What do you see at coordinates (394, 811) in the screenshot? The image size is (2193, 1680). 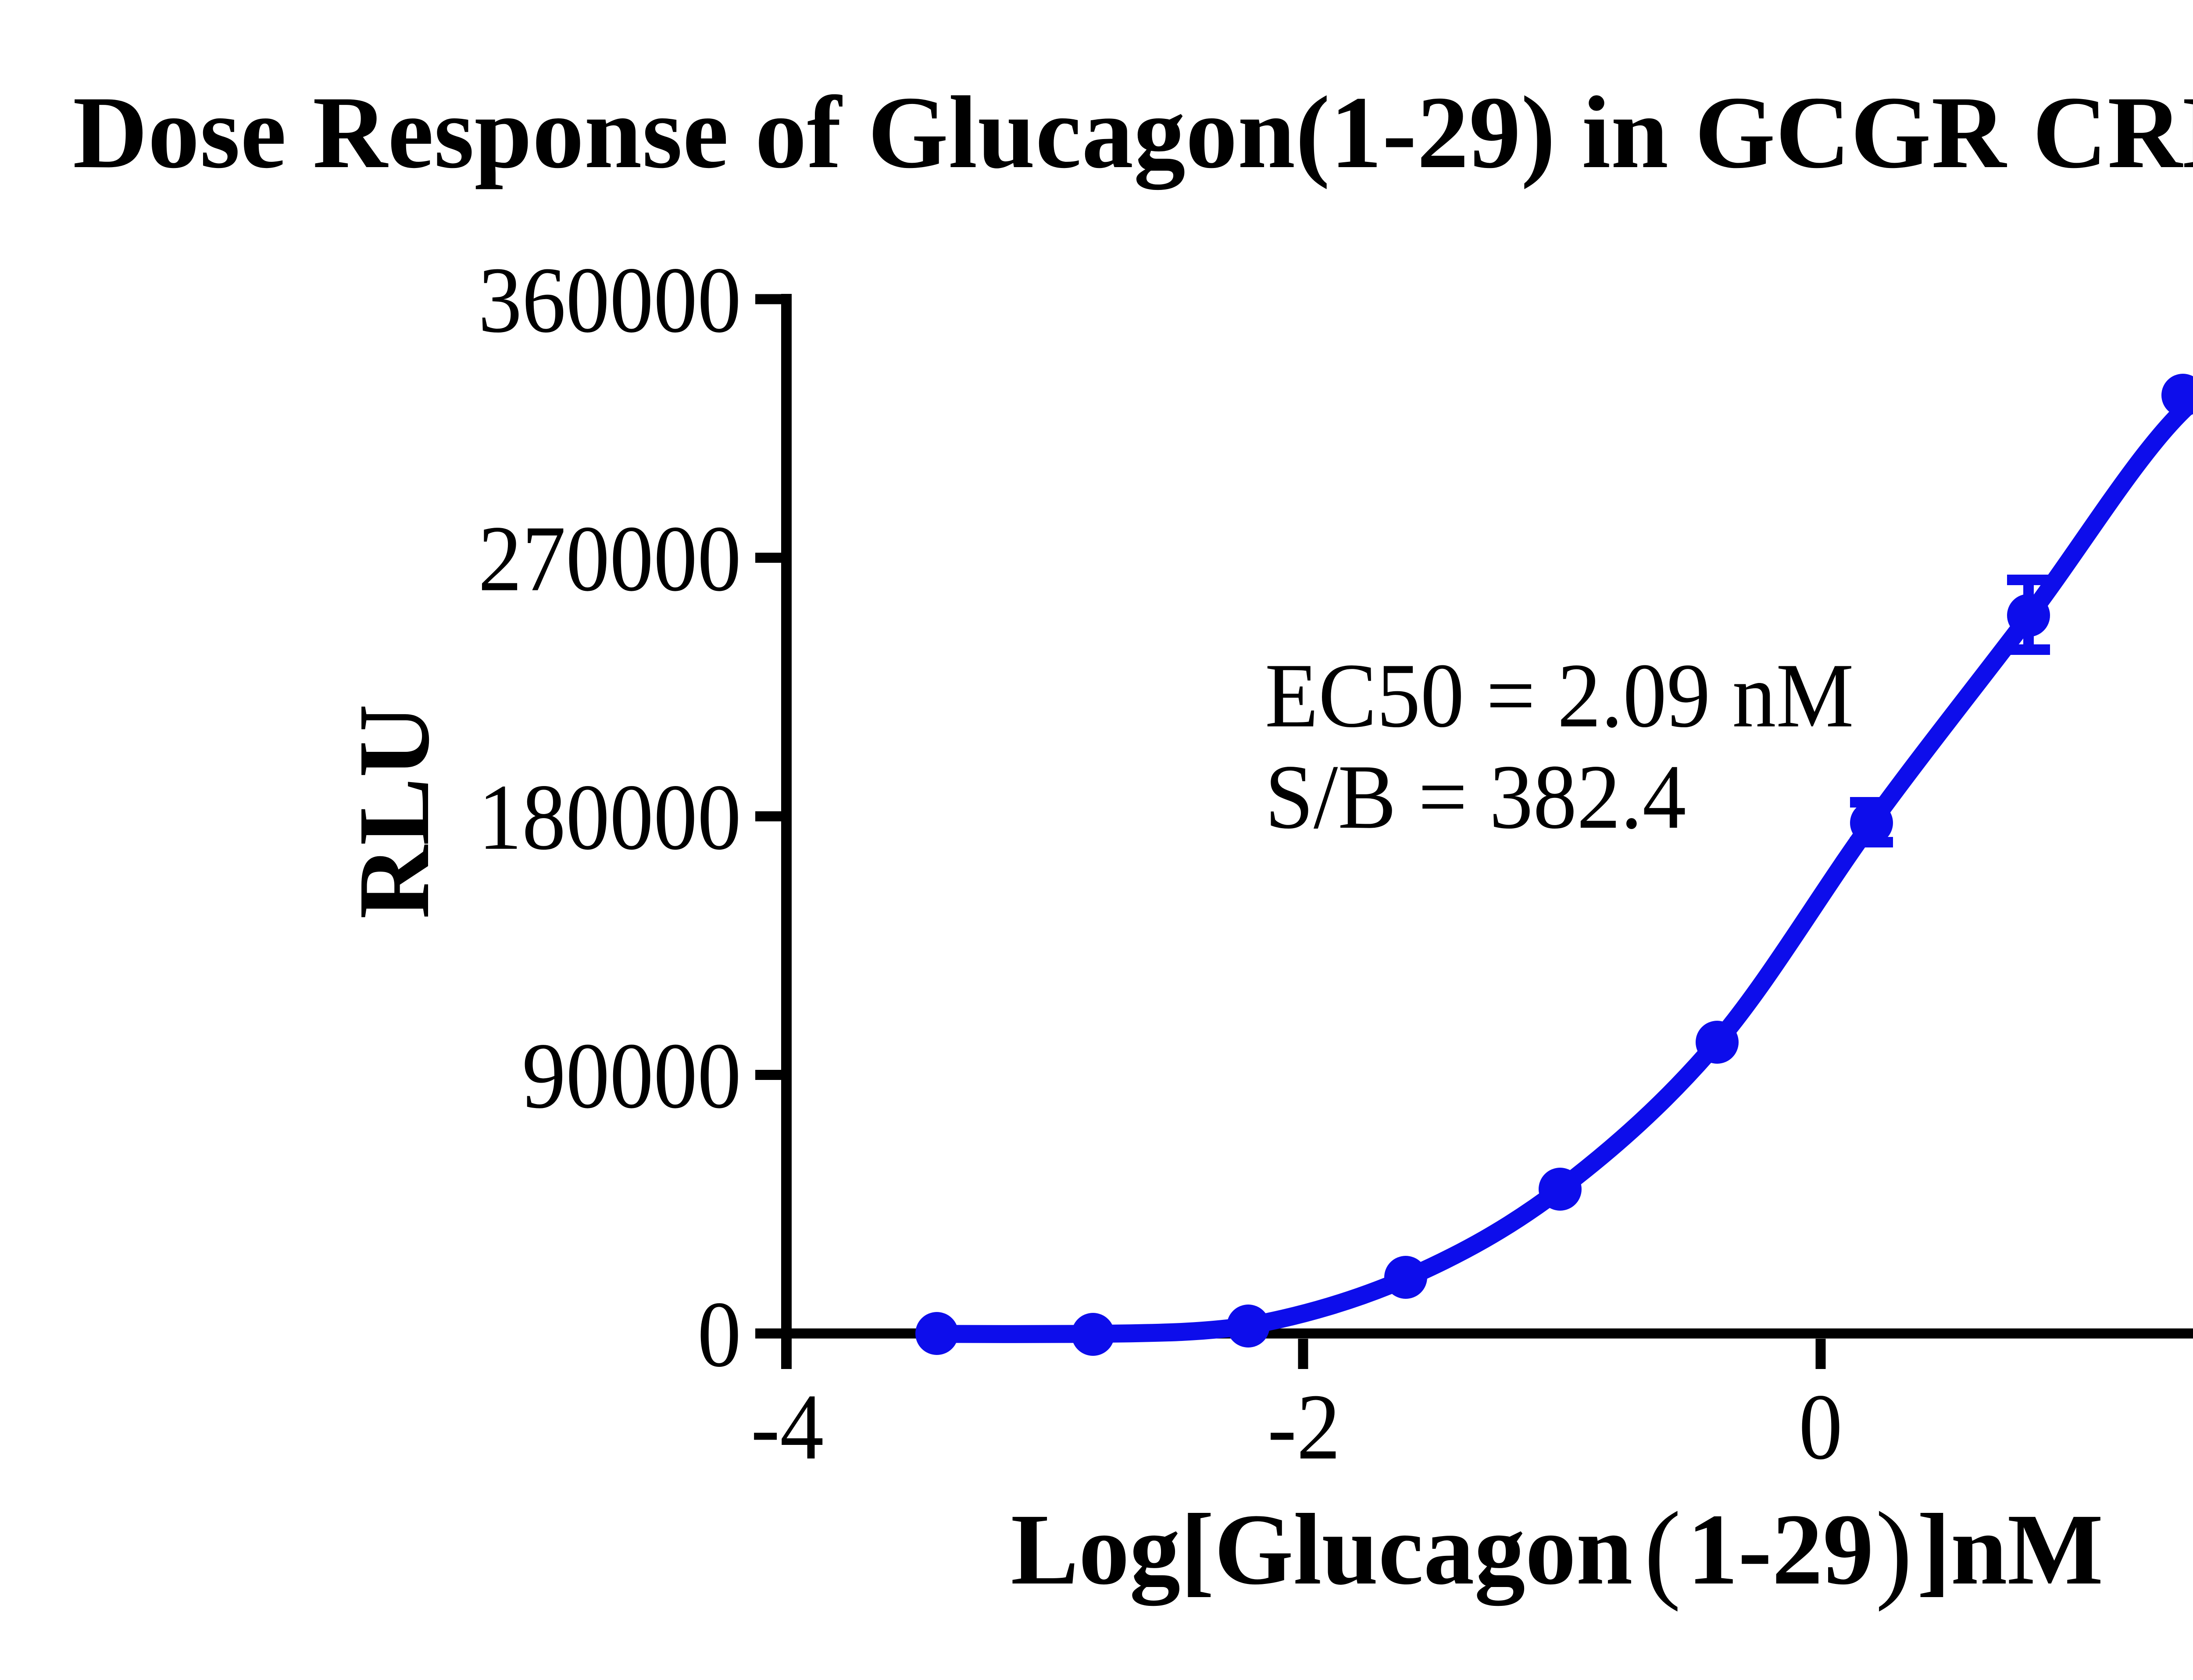 I see `svg-text: RLU` at bounding box center [394, 811].